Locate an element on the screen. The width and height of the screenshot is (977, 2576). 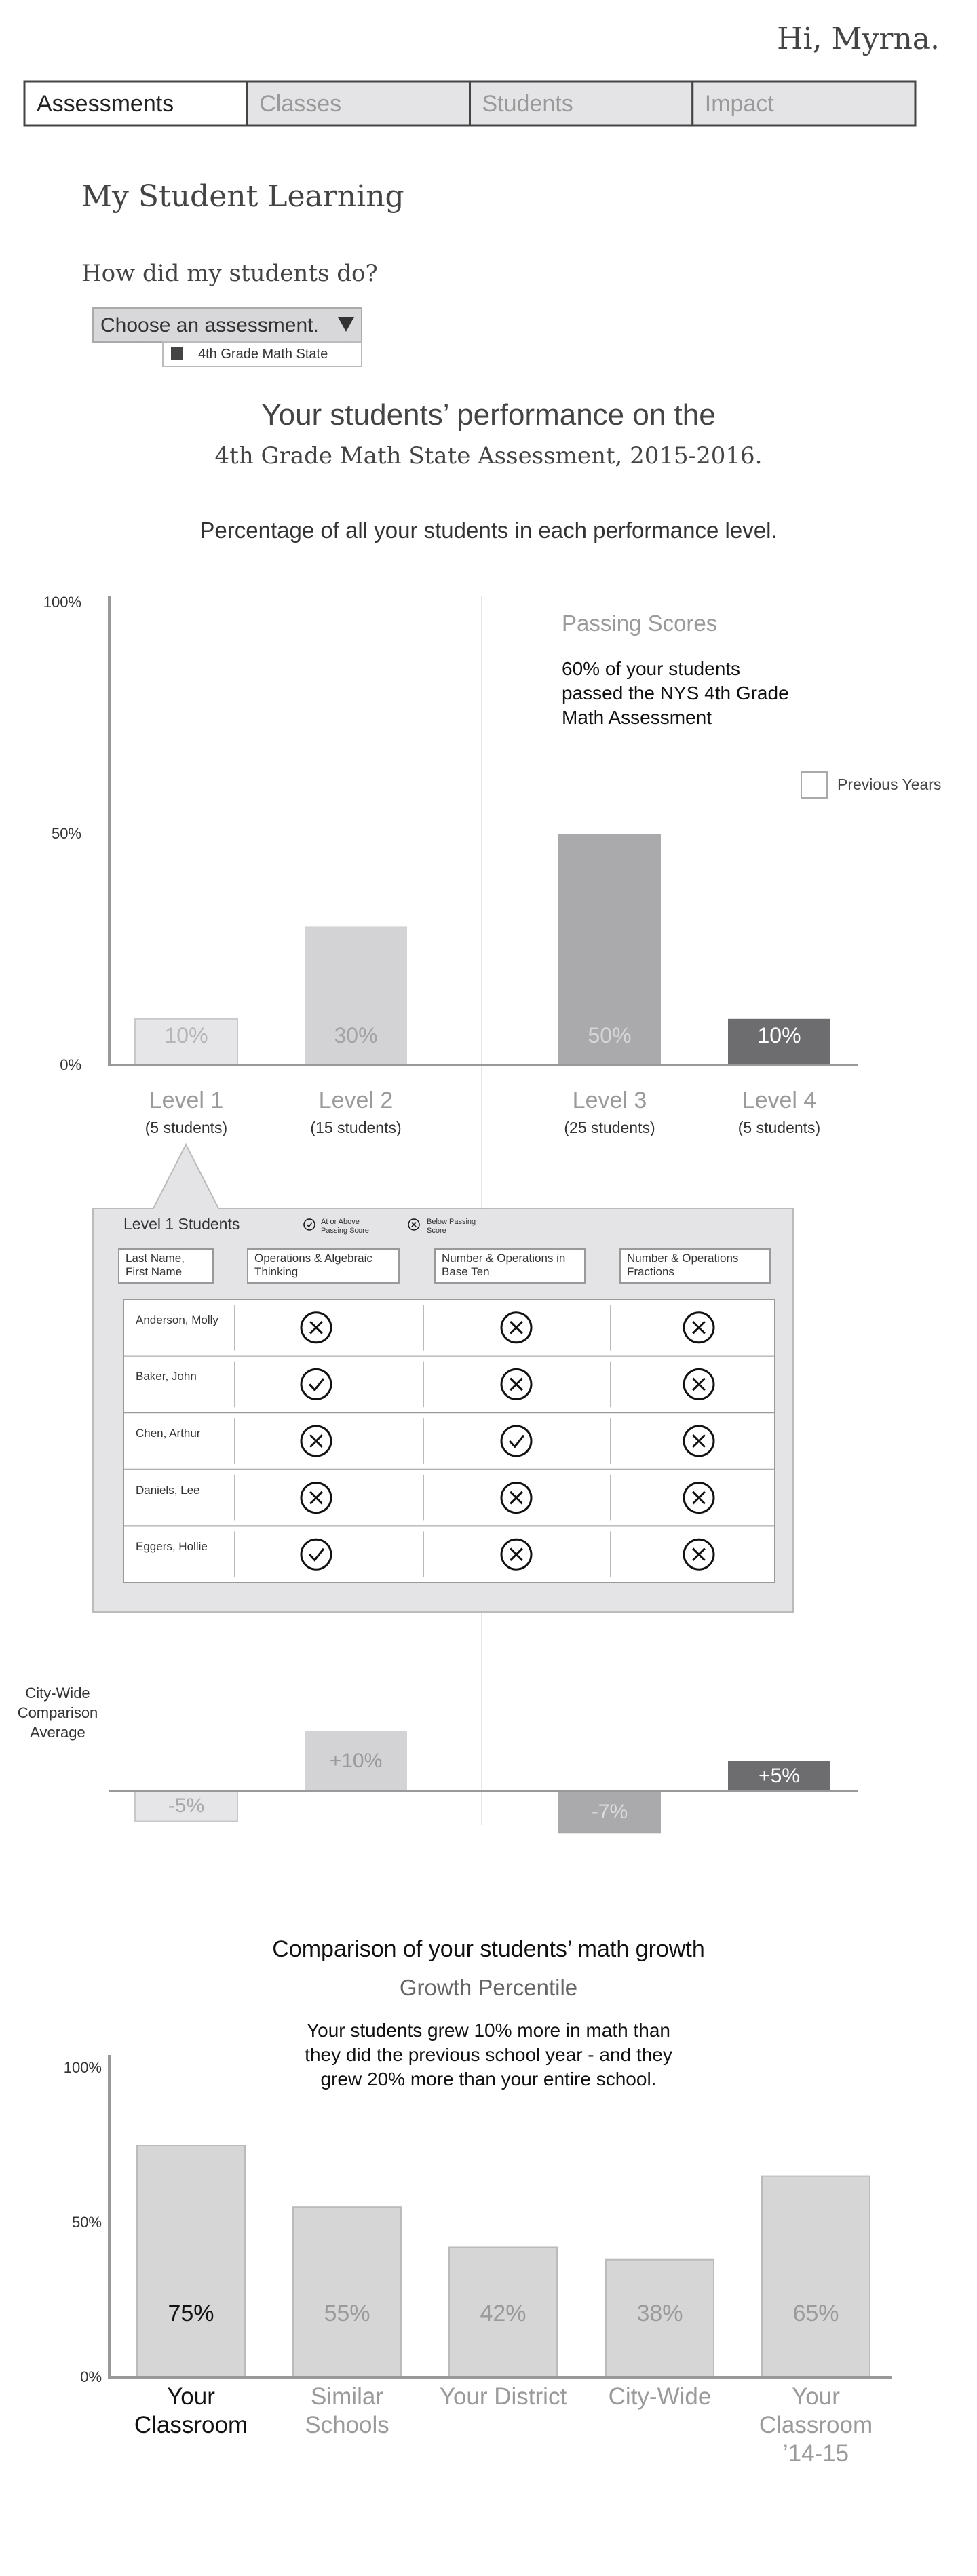
student-name: Baker, John is located at coordinates (167, 1376).